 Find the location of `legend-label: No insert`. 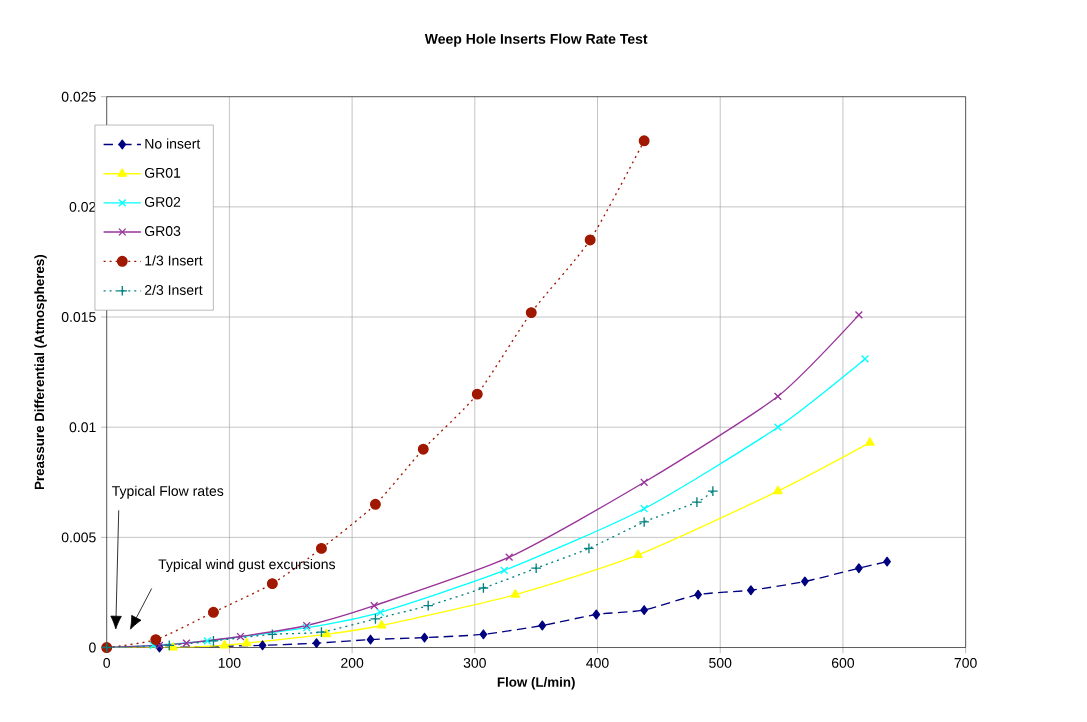

legend-label: No insert is located at coordinates (173, 143).